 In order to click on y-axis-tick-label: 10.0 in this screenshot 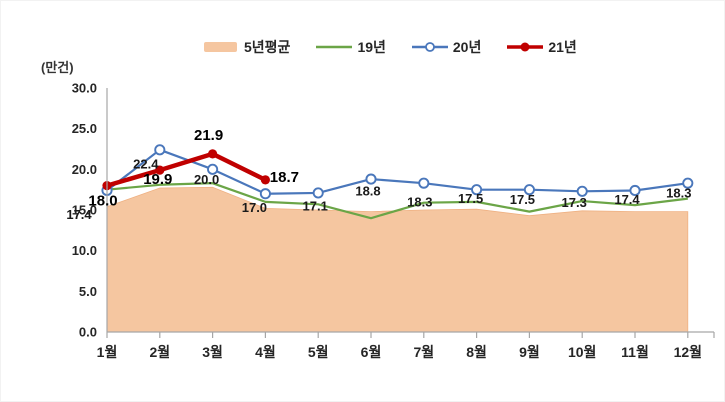, I will do `click(84, 250)`.